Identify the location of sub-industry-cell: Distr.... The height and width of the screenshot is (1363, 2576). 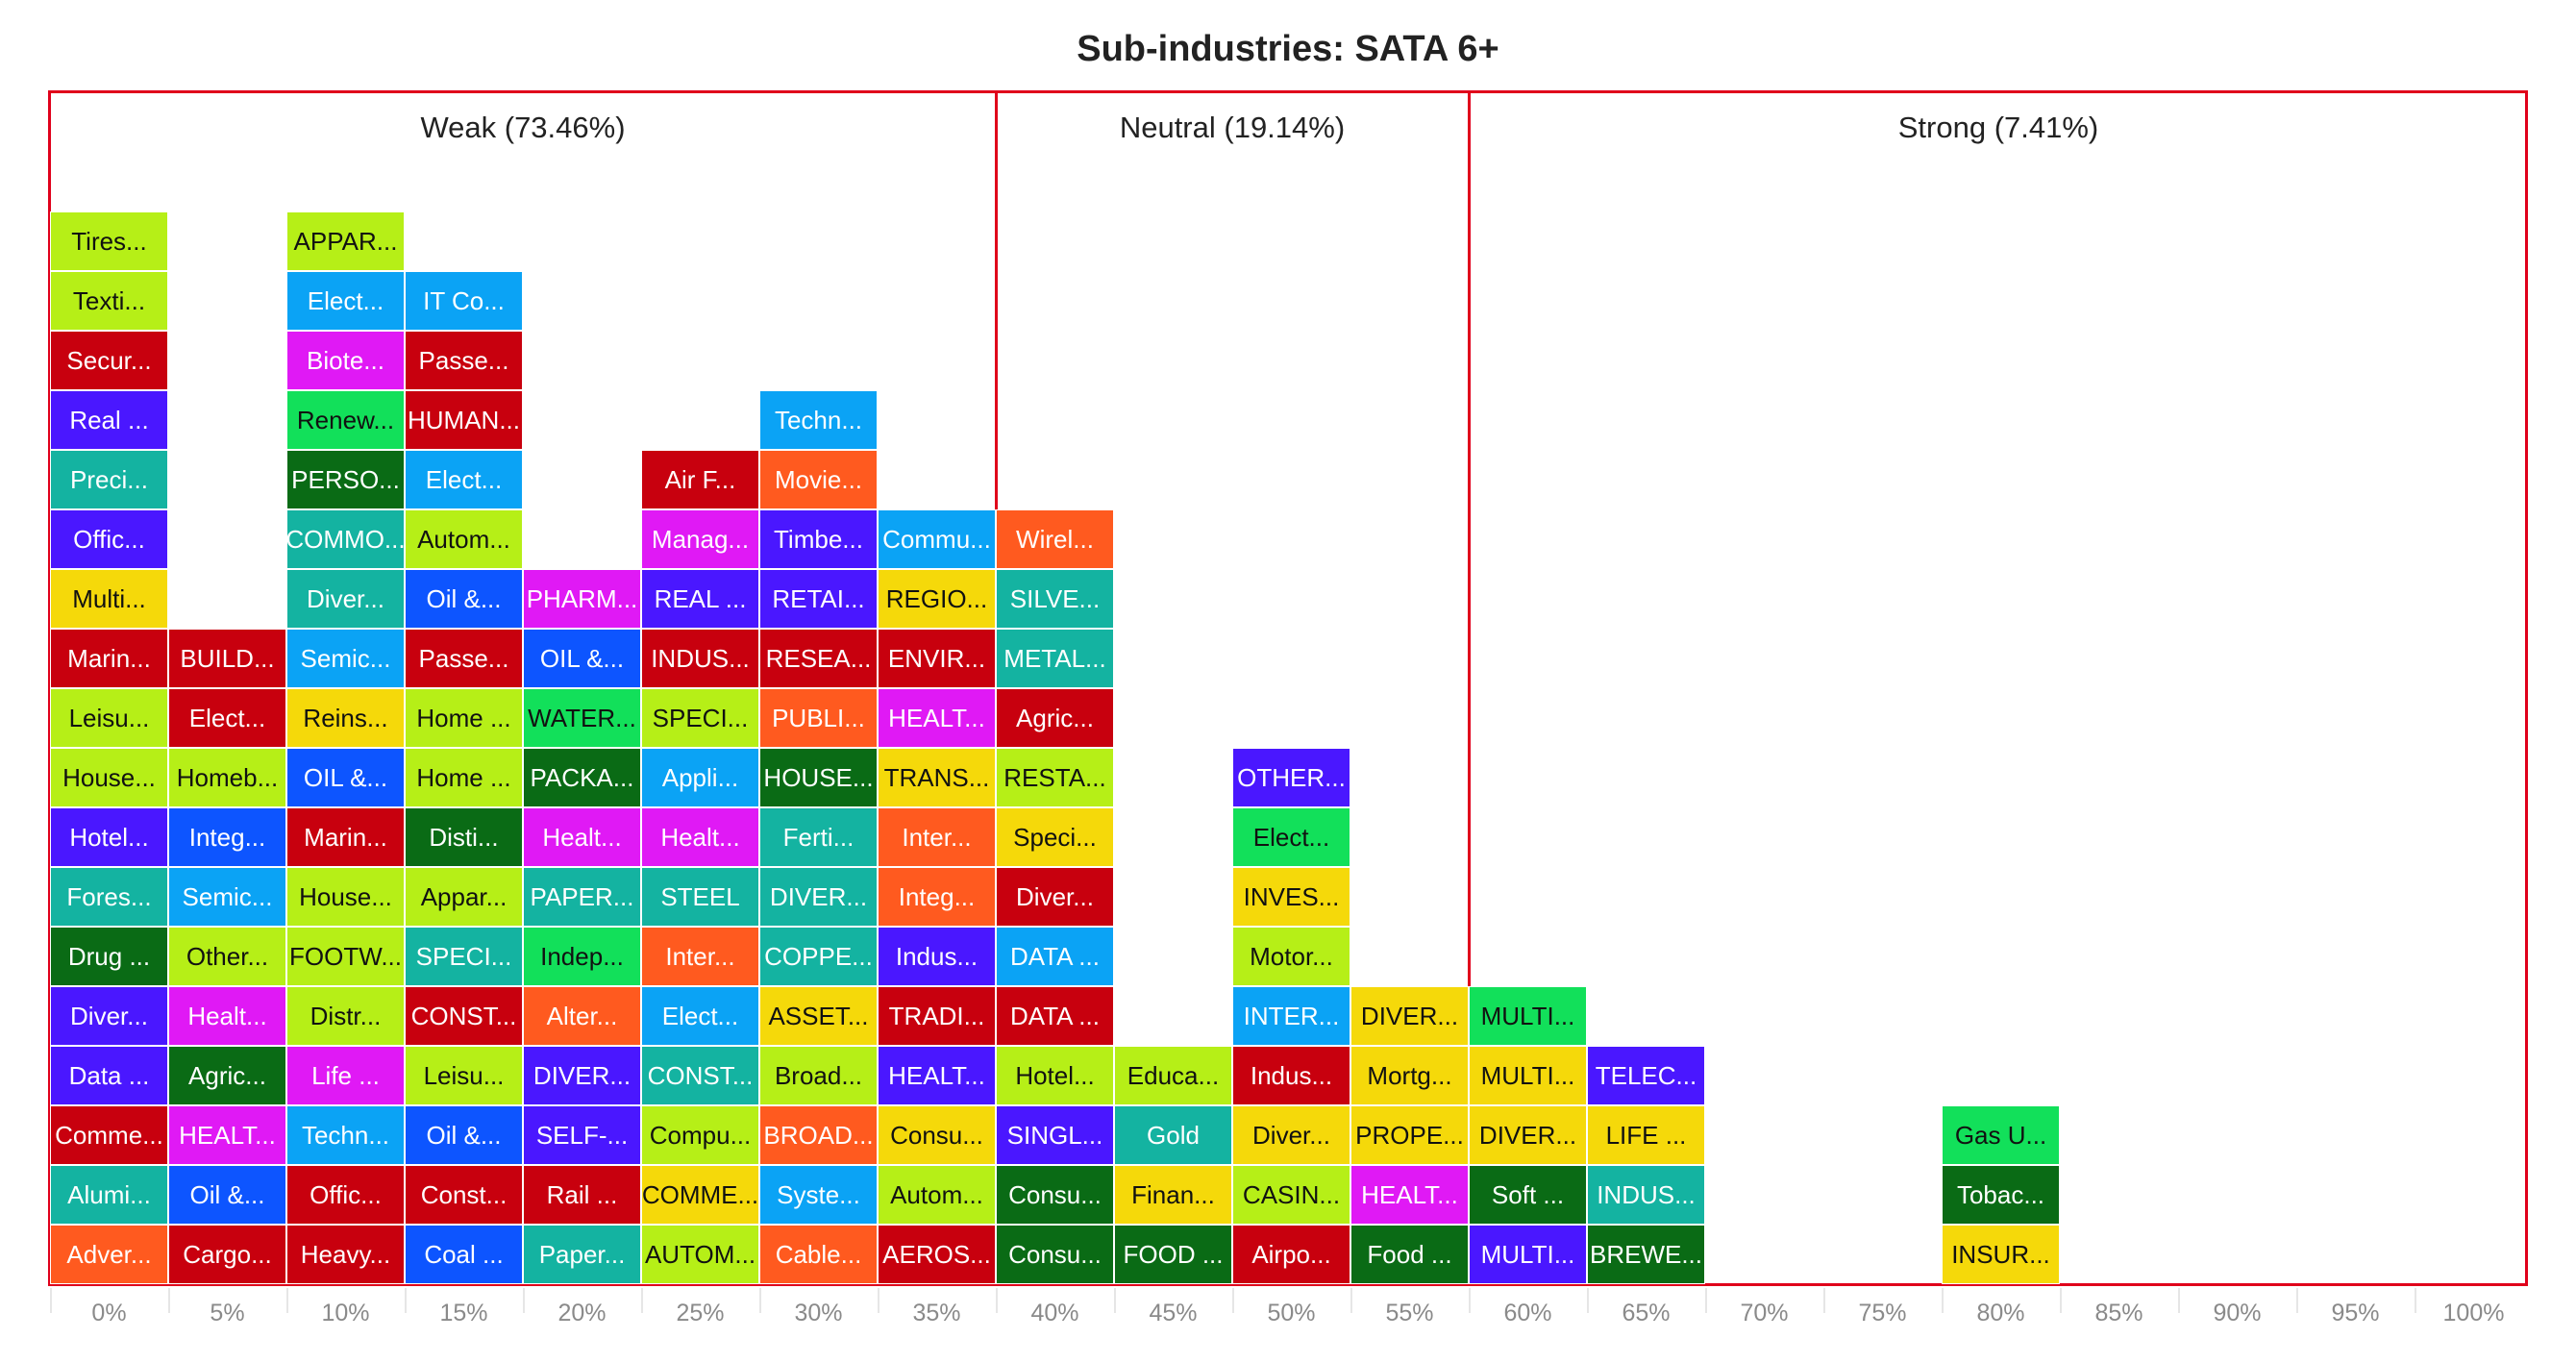
(345, 1016).